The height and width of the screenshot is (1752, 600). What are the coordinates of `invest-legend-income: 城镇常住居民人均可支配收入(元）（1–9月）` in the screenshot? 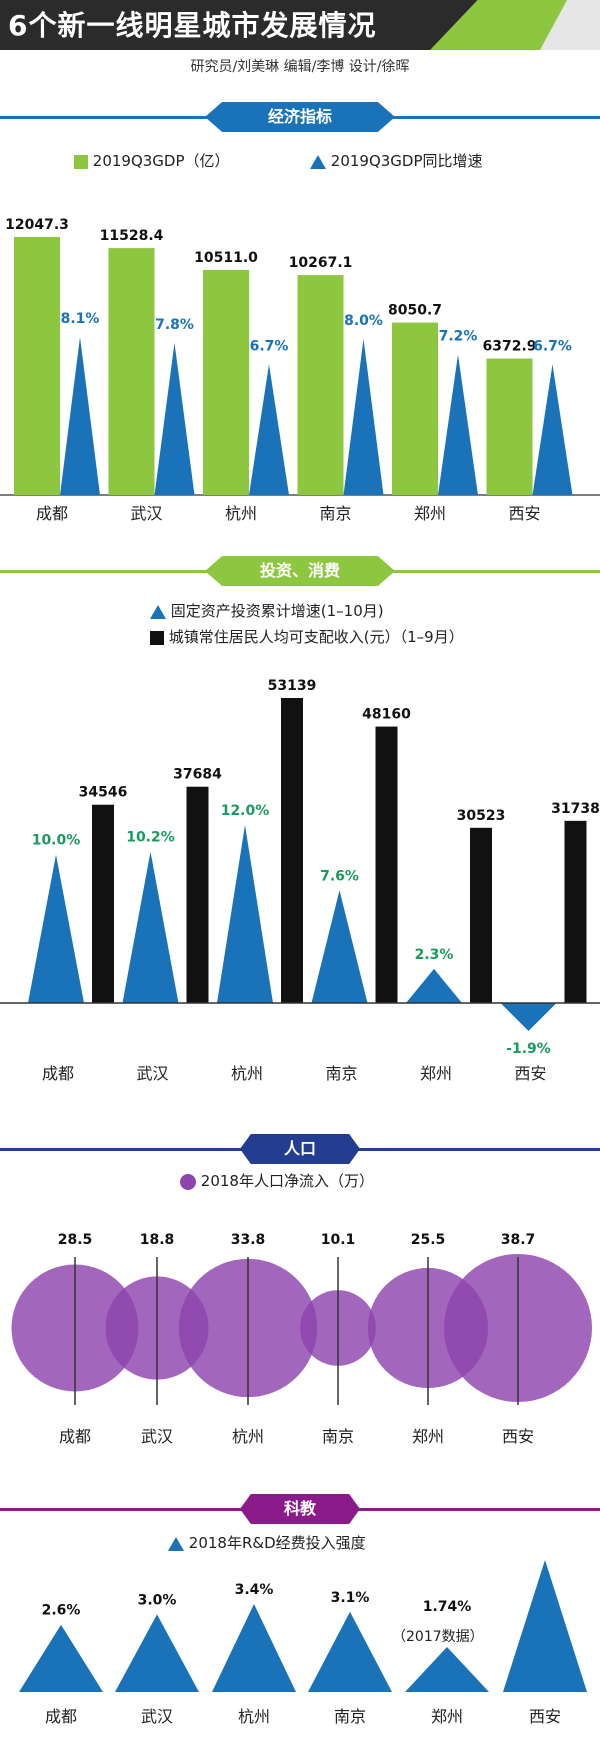 It's located at (307, 636).